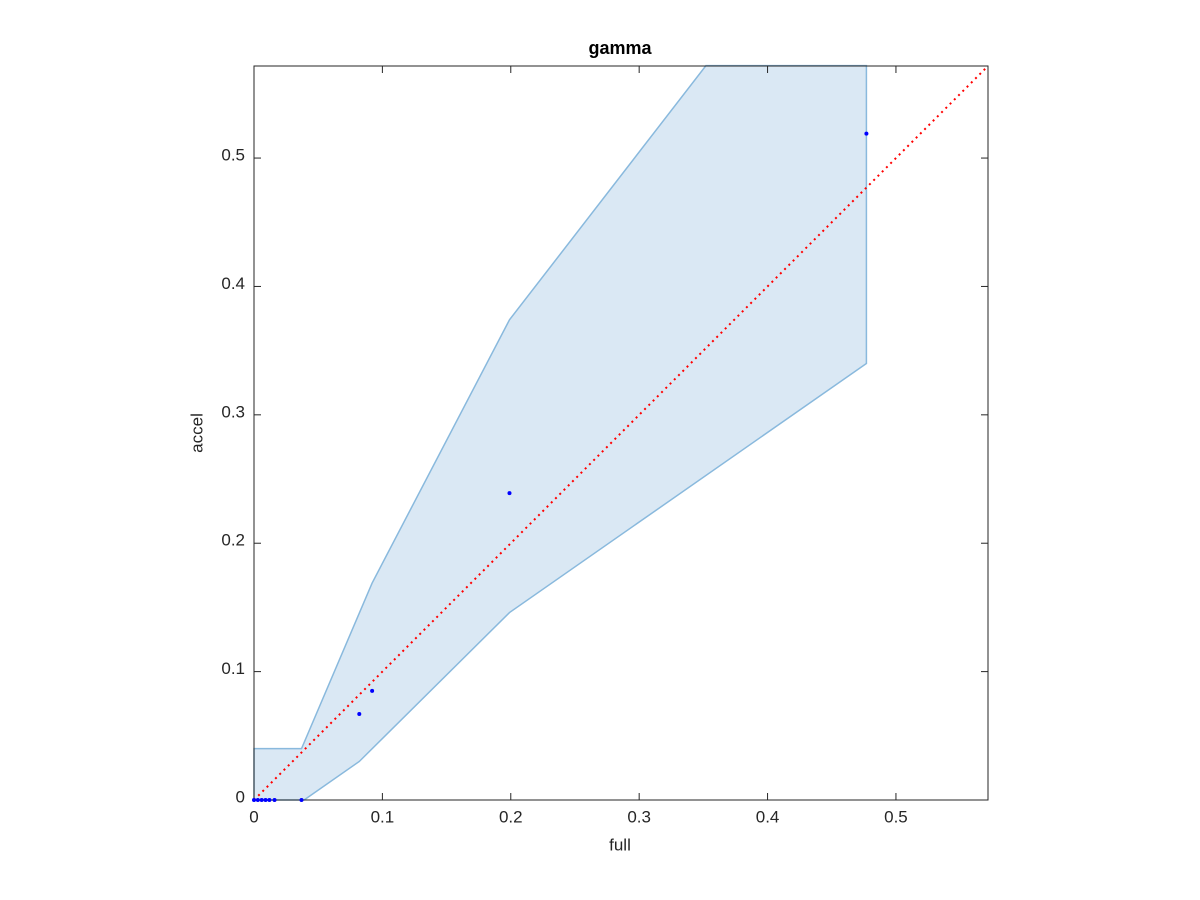  What do you see at coordinates (383, 816) in the screenshot?
I see `x-tick-label: 0.1` at bounding box center [383, 816].